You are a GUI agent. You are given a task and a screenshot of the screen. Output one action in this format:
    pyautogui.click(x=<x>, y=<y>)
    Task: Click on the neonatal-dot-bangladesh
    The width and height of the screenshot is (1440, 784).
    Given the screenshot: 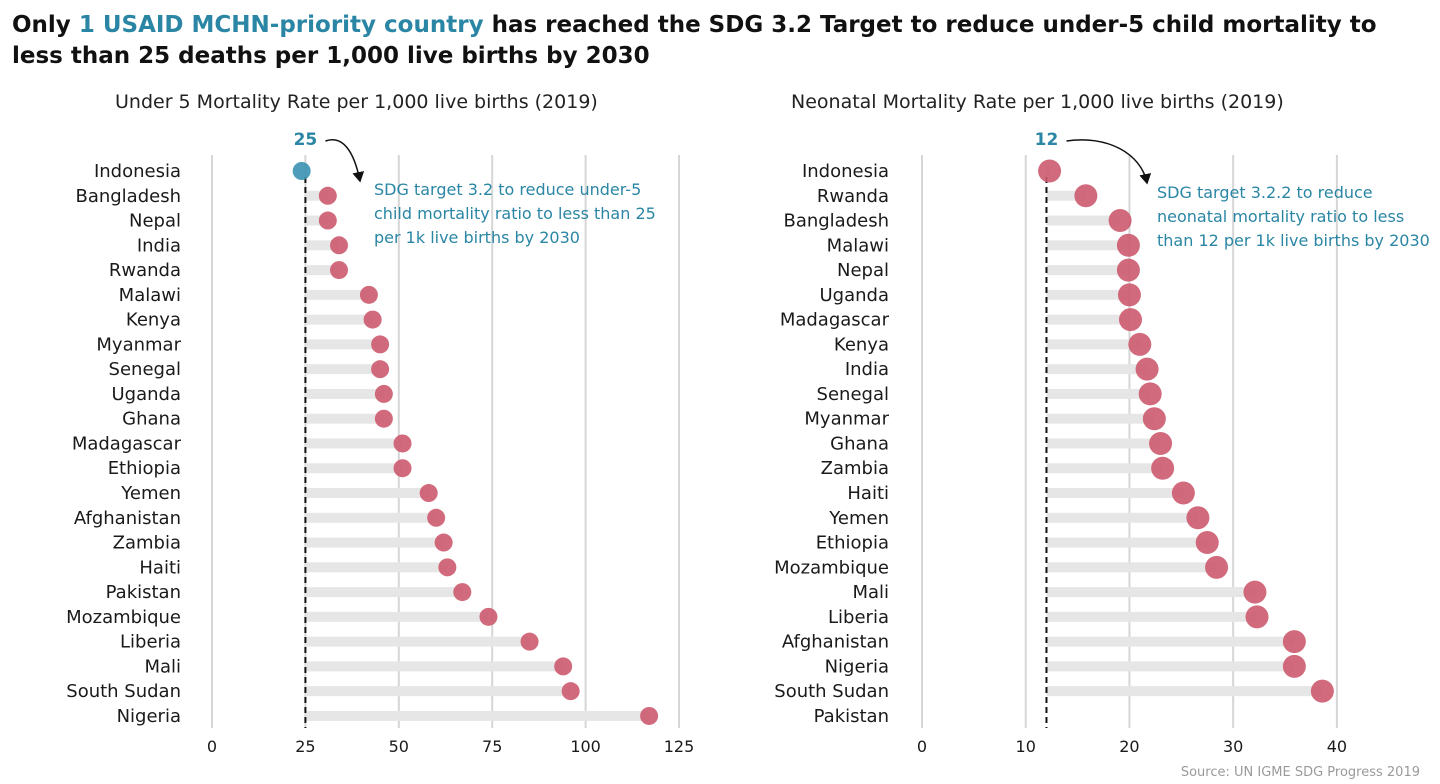 What is the action you would take?
    pyautogui.click(x=1120, y=221)
    